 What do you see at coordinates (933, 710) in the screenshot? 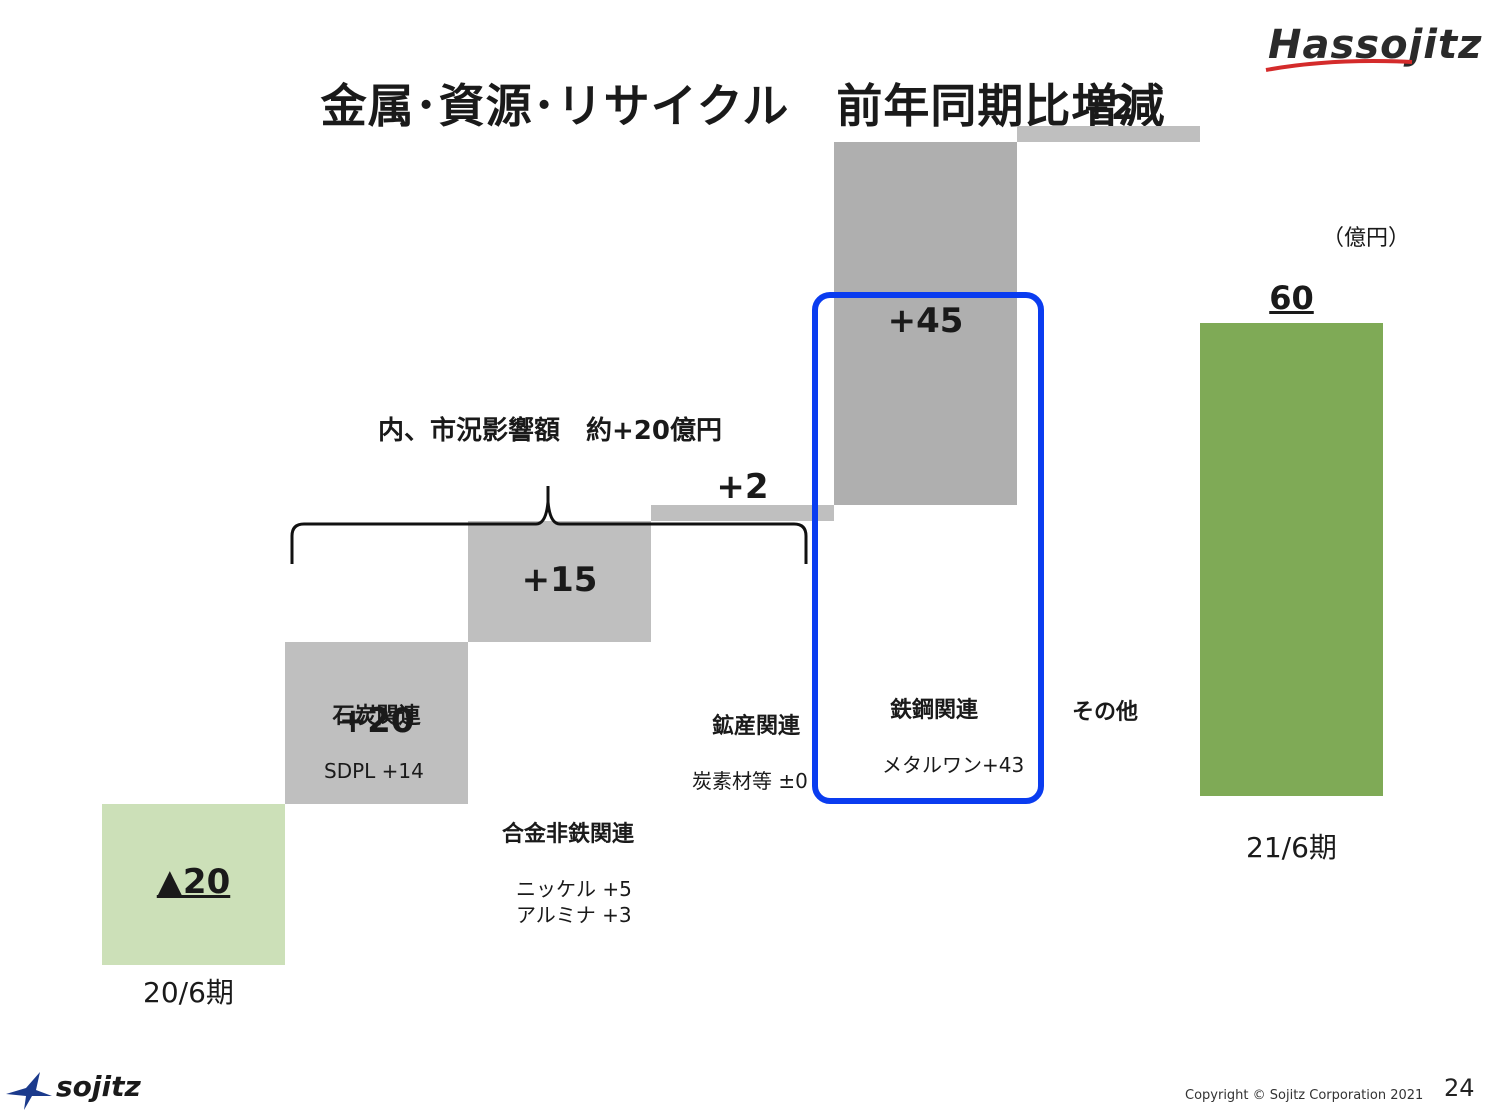
I see `step-category-label-4: 鉄鋼関連` at bounding box center [933, 710].